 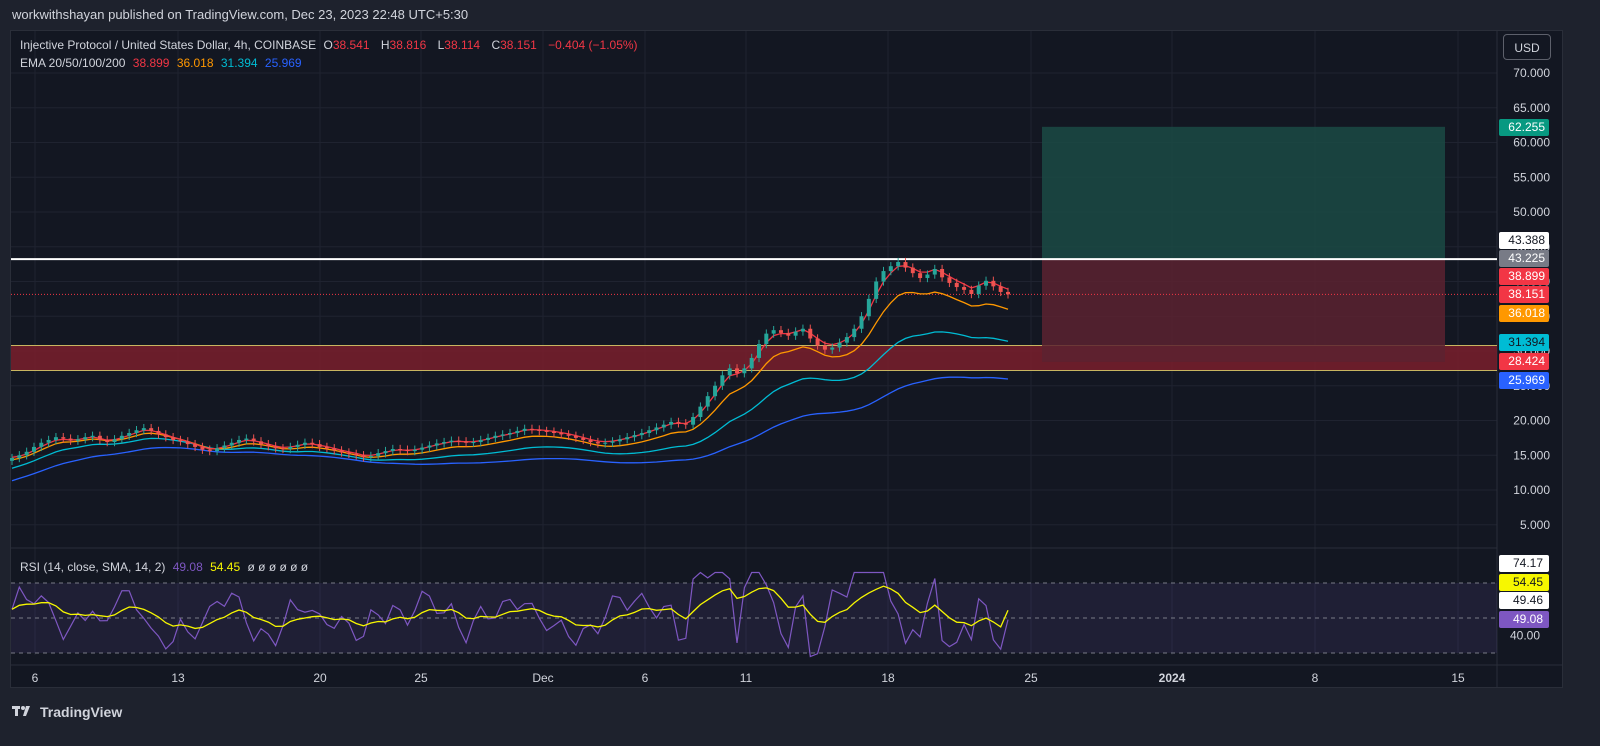 What do you see at coordinates (510, 429) in the screenshot?
I see `ema200-line` at bounding box center [510, 429].